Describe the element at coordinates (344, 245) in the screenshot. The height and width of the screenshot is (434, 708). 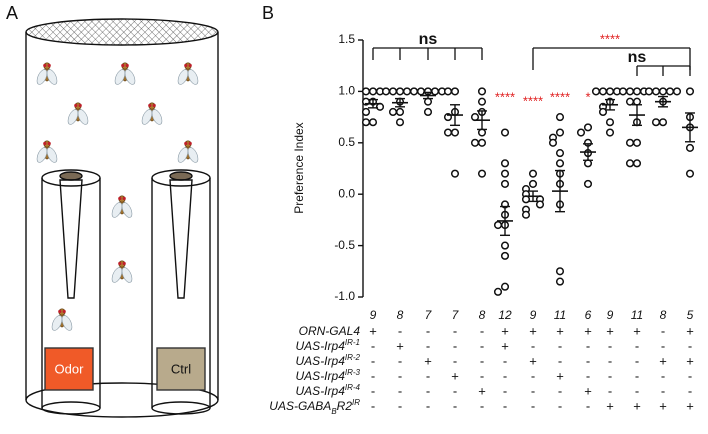
I see `y-tick-label: -0.5` at that location.